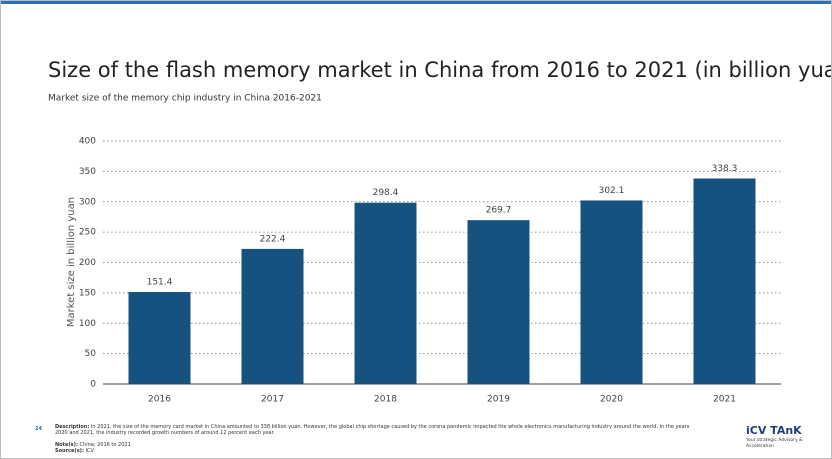 This screenshot has height=459, width=832. What do you see at coordinates (91, 354) in the screenshot?
I see `y-tick-label: 50` at bounding box center [91, 354].